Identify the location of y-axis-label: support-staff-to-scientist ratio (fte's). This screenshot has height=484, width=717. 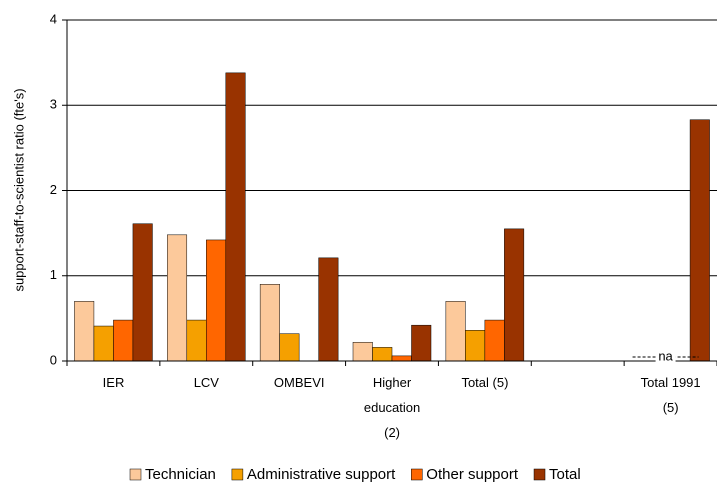
(18, 189).